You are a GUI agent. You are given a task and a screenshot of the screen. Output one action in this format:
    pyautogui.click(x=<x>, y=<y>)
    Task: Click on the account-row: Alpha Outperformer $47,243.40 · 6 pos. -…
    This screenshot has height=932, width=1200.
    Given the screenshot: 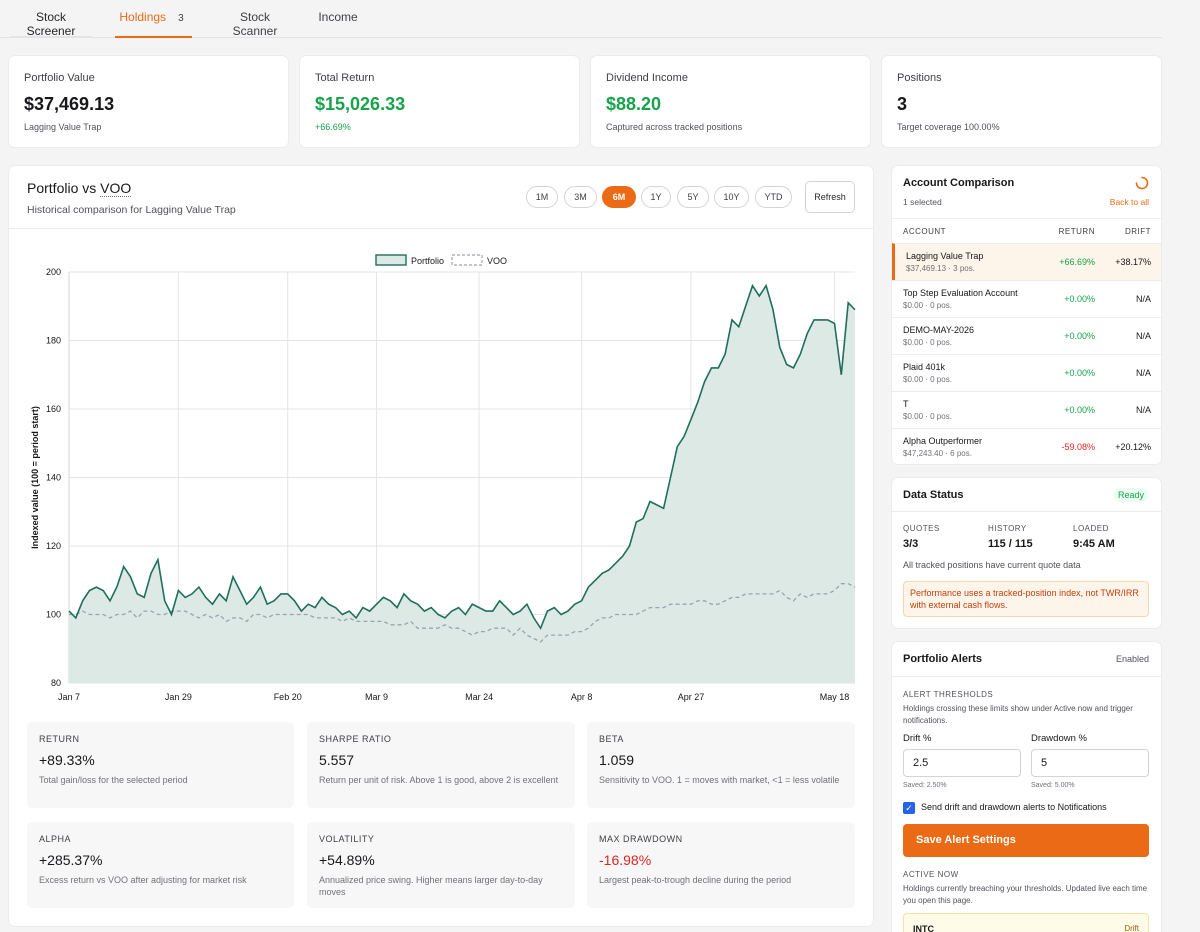 What is the action you would take?
    pyautogui.click(x=1026, y=446)
    